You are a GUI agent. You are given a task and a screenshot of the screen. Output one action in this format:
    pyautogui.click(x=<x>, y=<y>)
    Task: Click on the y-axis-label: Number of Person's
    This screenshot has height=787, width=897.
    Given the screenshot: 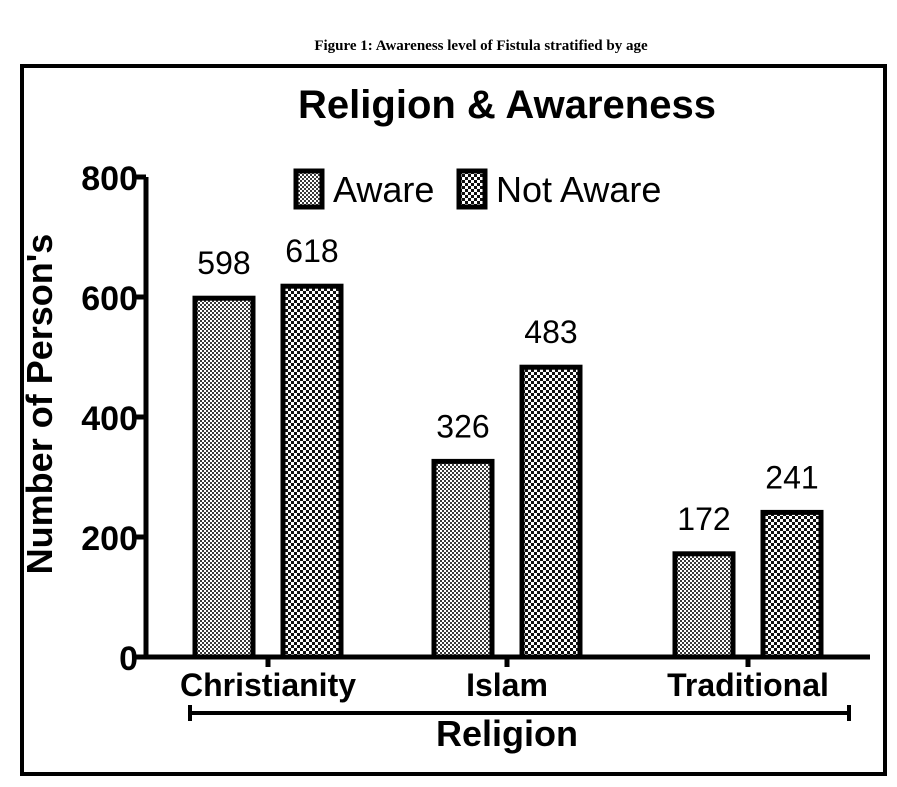 What is the action you would take?
    pyautogui.click(x=39, y=404)
    